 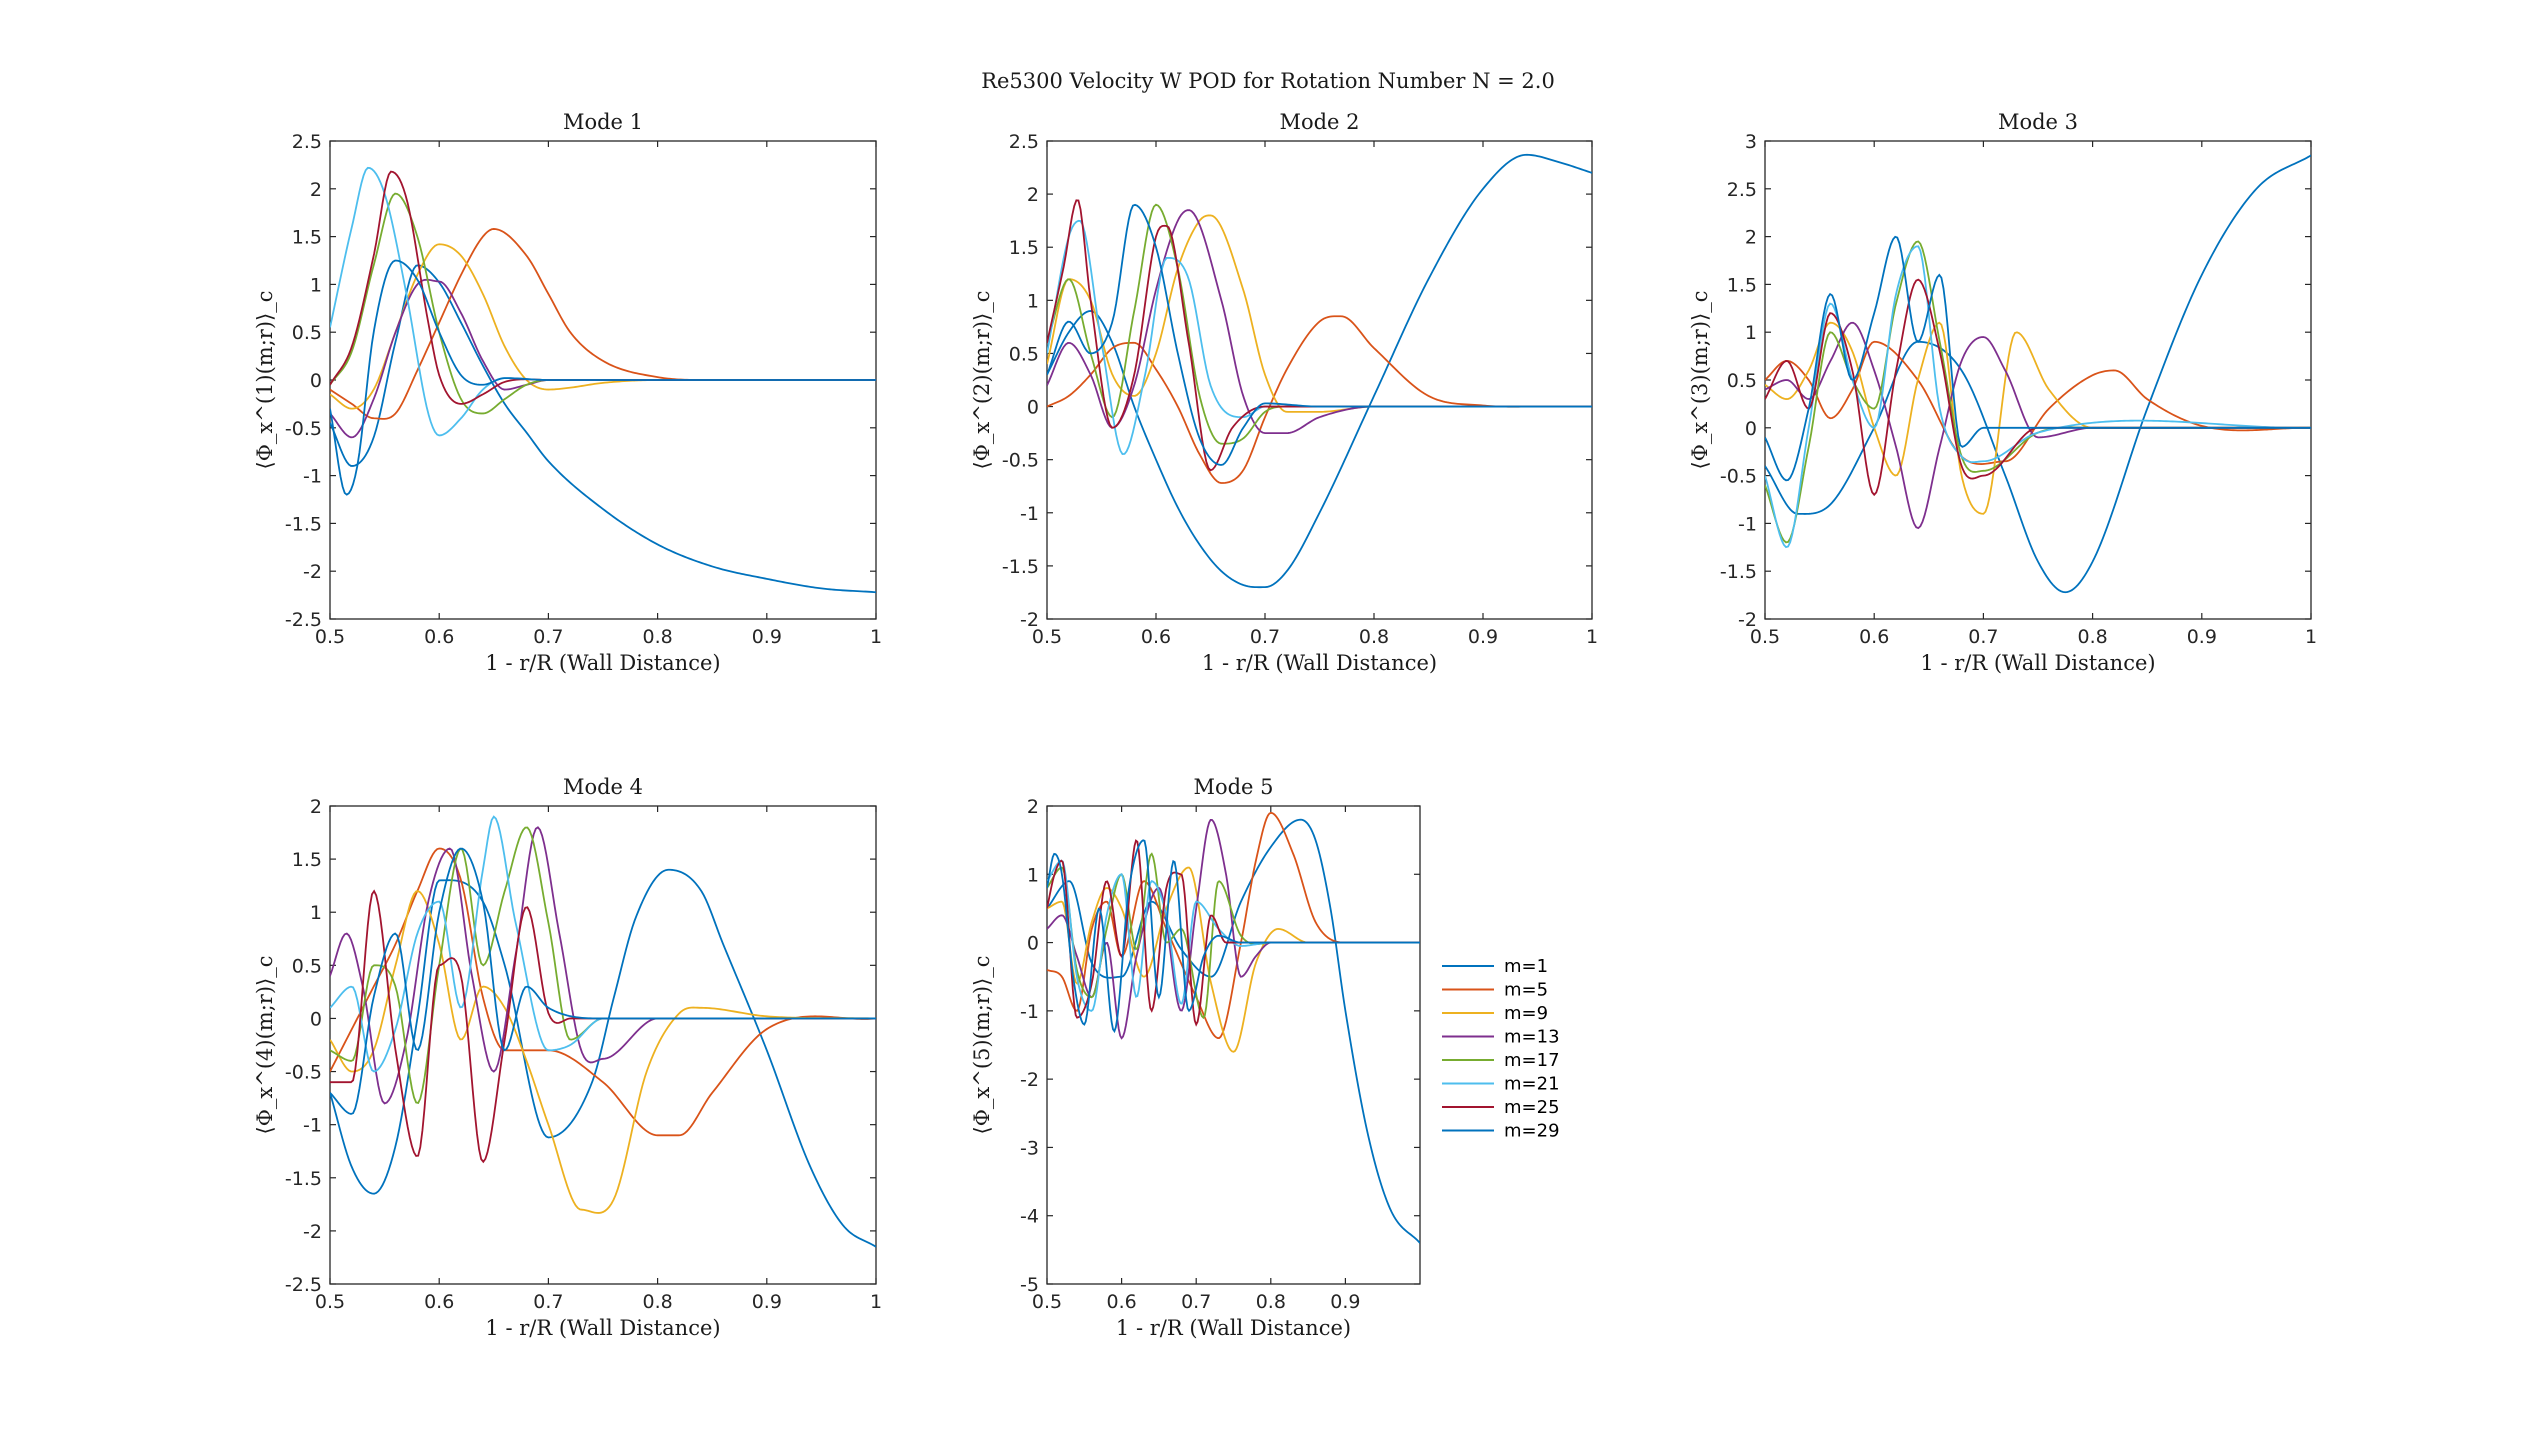 I want to click on mode3-xtick-label: 1, so click(x=2311, y=637).